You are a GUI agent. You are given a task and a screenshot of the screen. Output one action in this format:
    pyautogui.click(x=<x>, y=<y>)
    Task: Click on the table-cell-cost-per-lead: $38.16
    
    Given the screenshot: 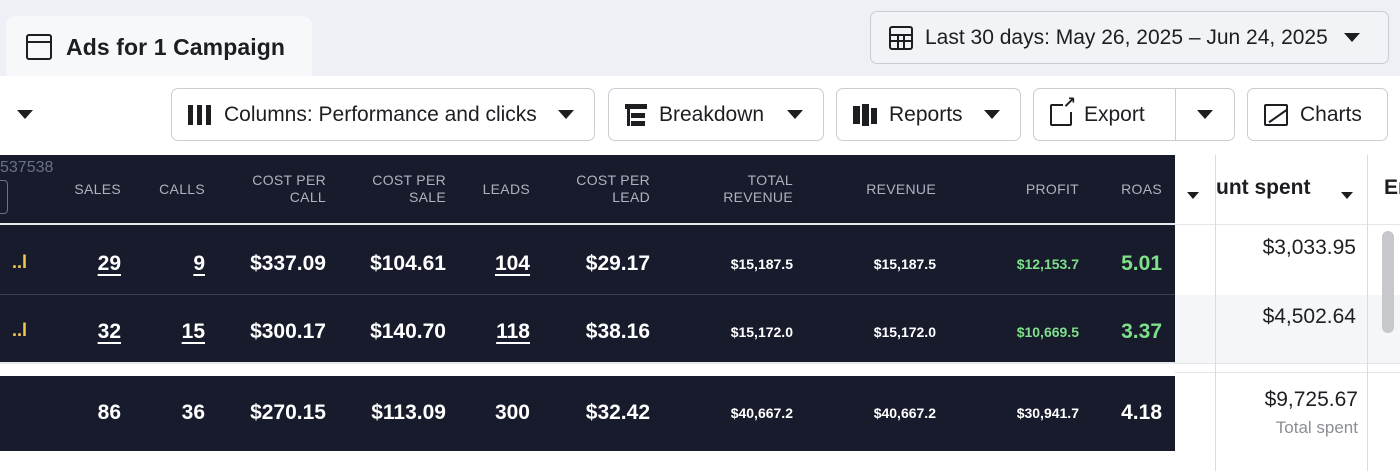 What is the action you would take?
    pyautogui.click(x=617, y=331)
    